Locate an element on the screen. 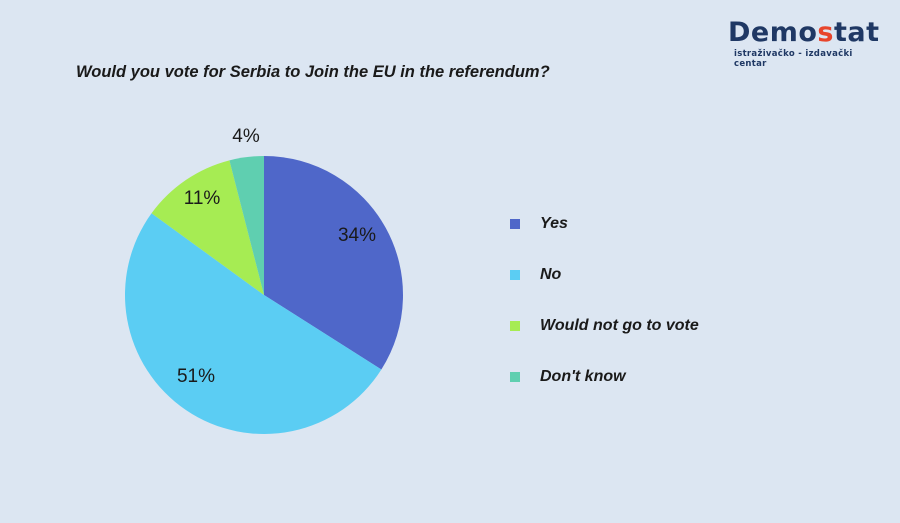 The height and width of the screenshot is (523, 900). legend-item-dont-know: Don't know is located at coordinates (604, 376).